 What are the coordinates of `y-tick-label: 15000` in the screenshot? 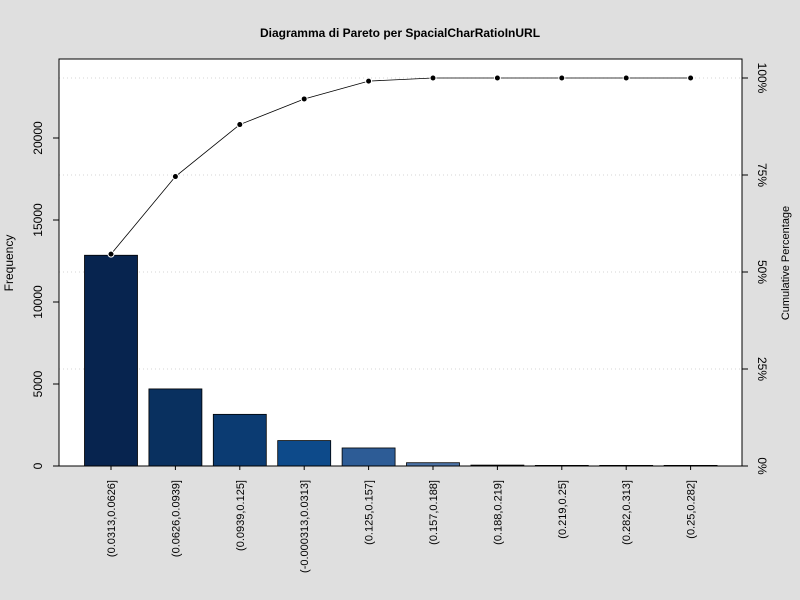 It's located at (38, 220).